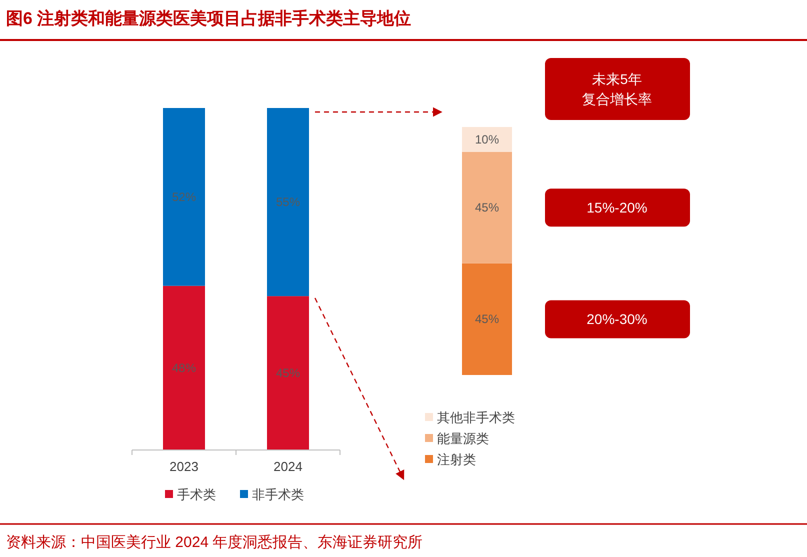  What do you see at coordinates (214, 542) in the screenshot?
I see `text: 资料来源：中国医美行业 2024 年度洞悉报告、东海证券研究所` at bounding box center [214, 542].